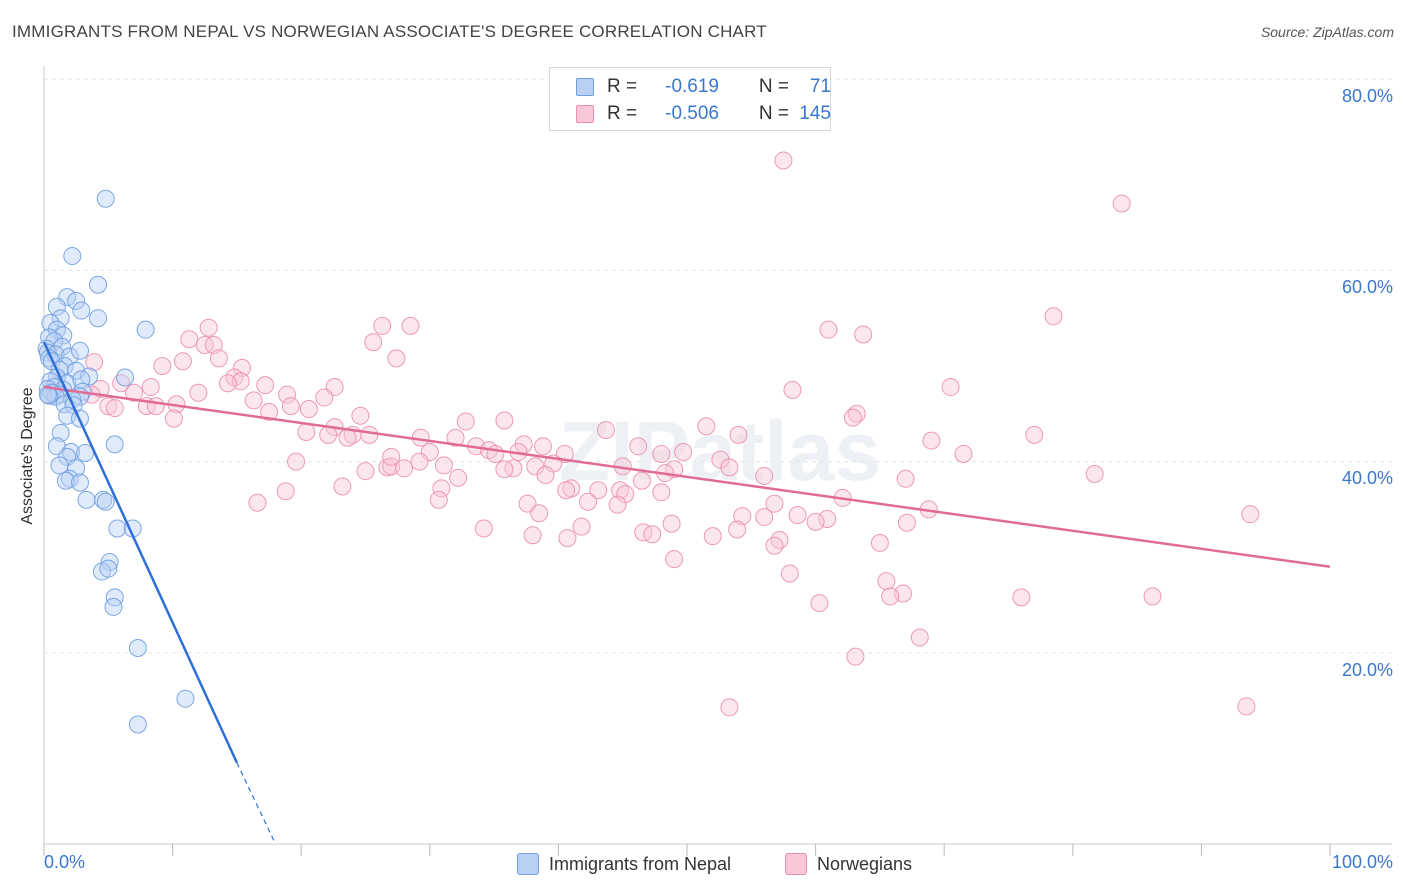 This screenshot has width=1406, height=892. What do you see at coordinates (690, 99) in the screenshot?
I see `correlation-legend: R = -0.619 N = 71 R = -0.506 N = 145` at bounding box center [690, 99].